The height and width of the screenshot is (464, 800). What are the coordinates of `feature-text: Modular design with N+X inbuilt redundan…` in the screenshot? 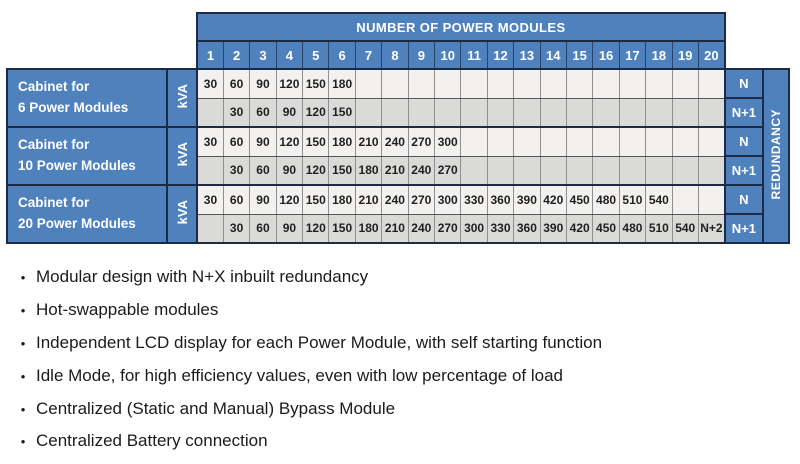 It's located at (202, 276).